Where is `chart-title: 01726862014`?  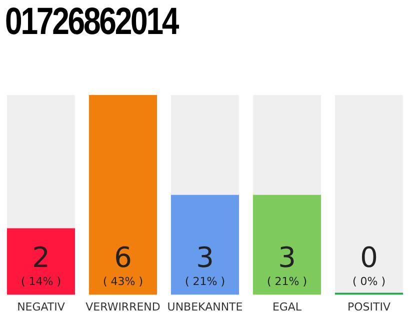 chart-title: 01726862014 is located at coordinates (91, 22).